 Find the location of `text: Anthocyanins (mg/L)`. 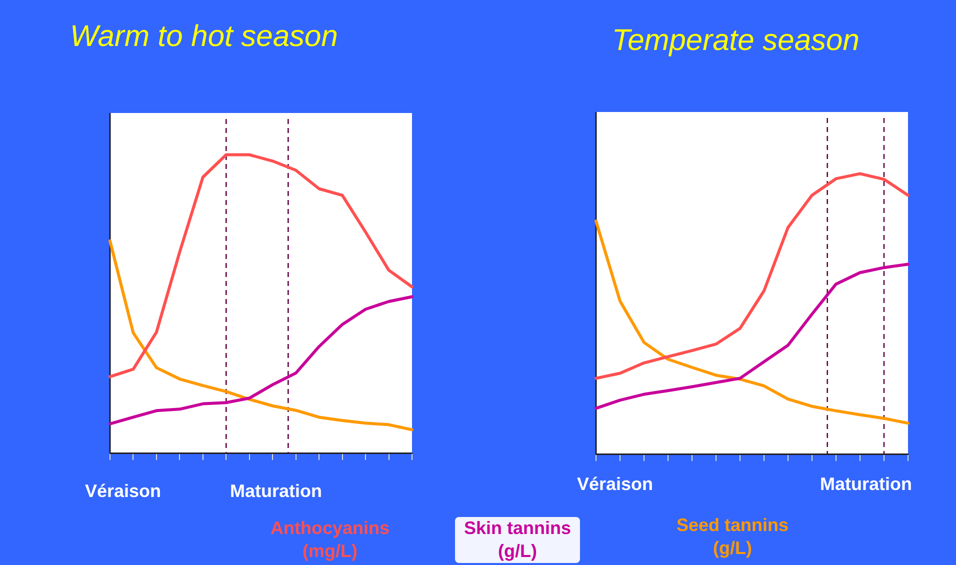

text: Anthocyanins (mg/L) is located at coordinates (329, 540).